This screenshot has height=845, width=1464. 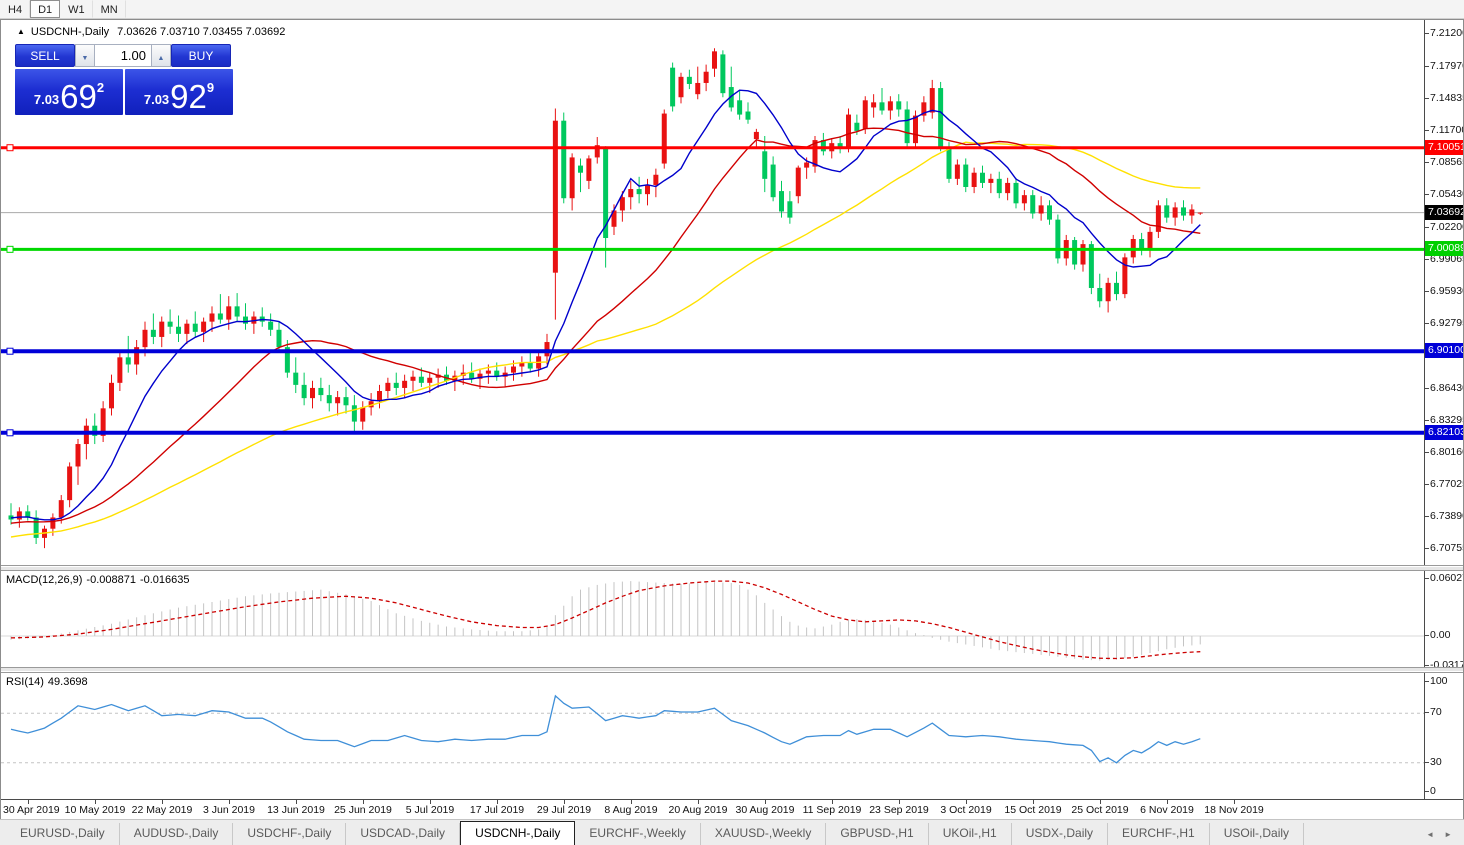 What do you see at coordinates (430, 810) in the screenshot?
I see `time-axis-label: 5 Jul 2019` at bounding box center [430, 810].